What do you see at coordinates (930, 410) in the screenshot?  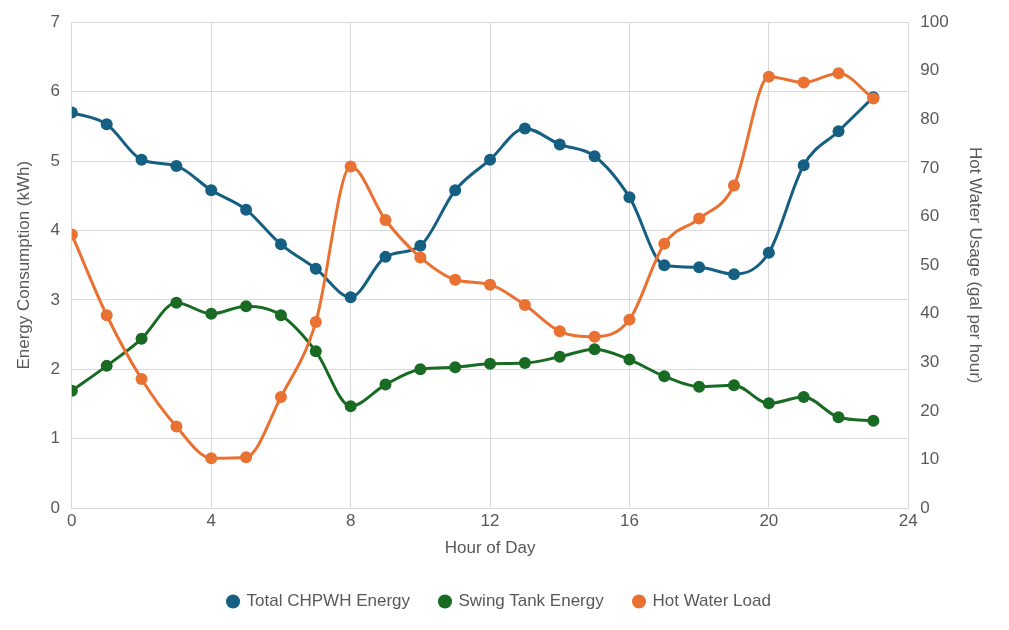 I see `y2-tick-label: 20` at bounding box center [930, 410].